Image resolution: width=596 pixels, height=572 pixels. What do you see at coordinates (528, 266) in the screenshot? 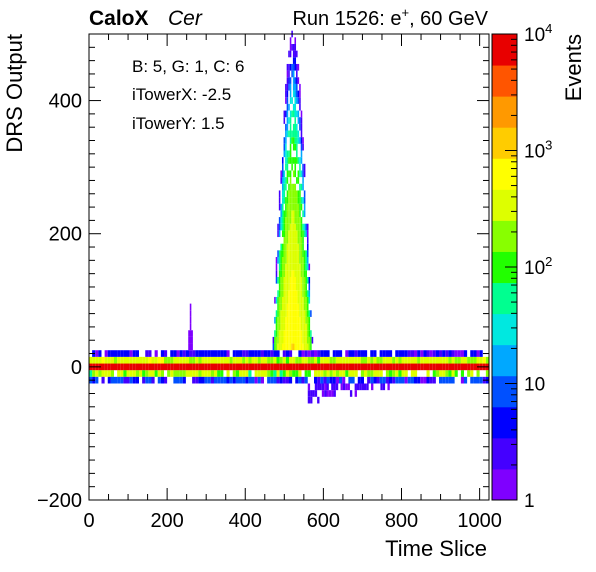
I see `z-axis: 1 10 102 103 104` at bounding box center [528, 266].